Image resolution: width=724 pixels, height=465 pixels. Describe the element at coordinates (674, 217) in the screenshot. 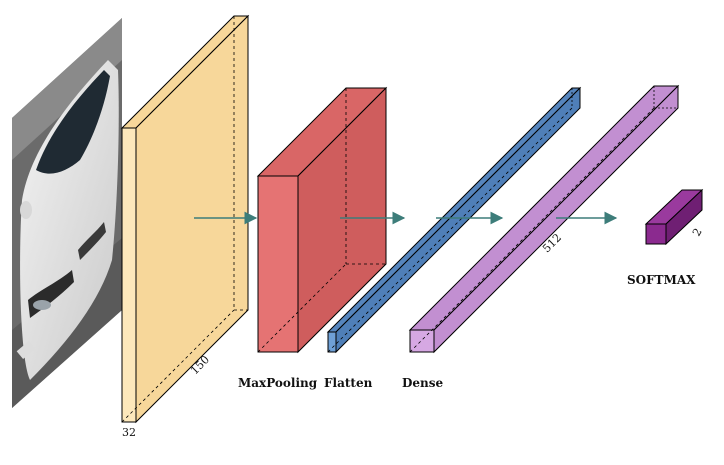

I see `softmax-layer-block` at that location.